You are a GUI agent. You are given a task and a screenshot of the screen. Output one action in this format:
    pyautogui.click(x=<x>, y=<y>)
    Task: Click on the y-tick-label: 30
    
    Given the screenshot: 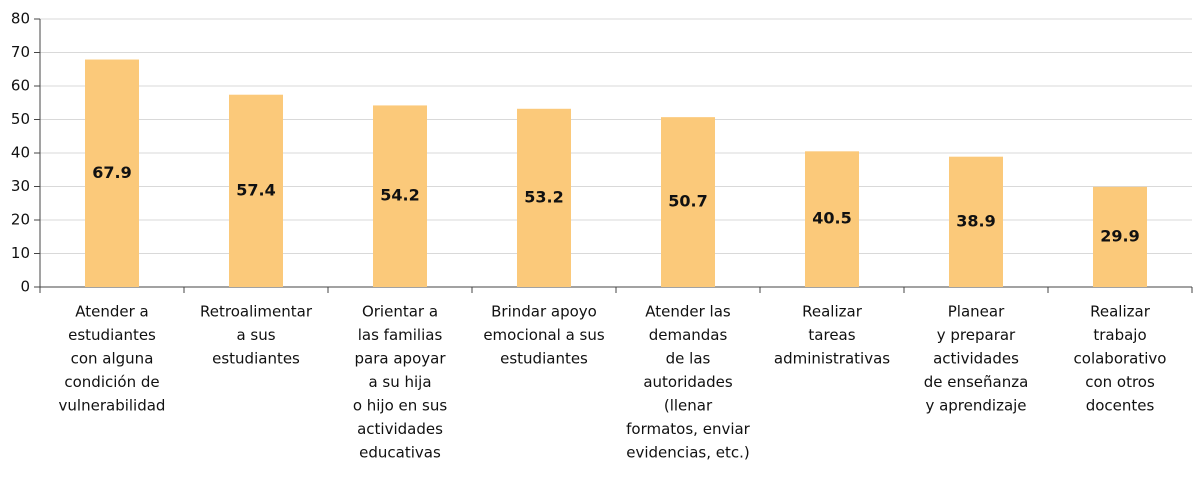 What is the action you would take?
    pyautogui.click(x=20, y=186)
    